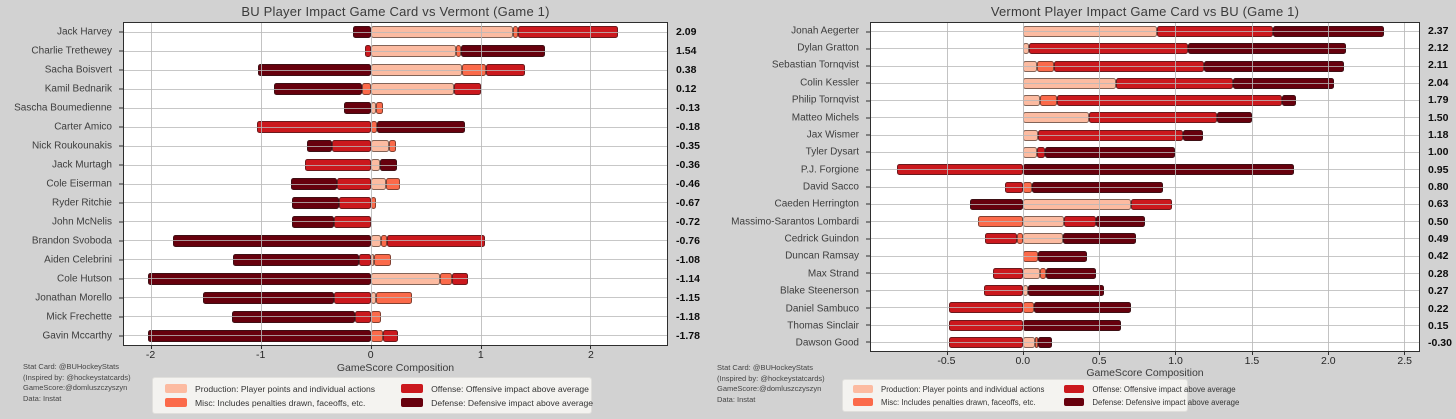 This screenshot has width=1456, height=419. Describe the element at coordinates (1438, 65) in the screenshot. I see `total-value-label: 2.11` at that location.